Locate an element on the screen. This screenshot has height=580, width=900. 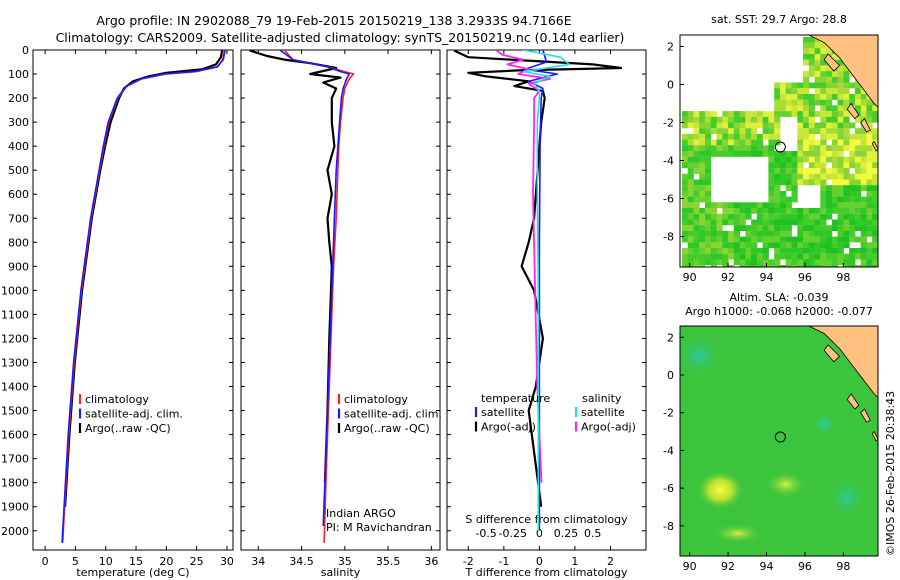
tdiff-x-label: -2 is located at coordinates (468, 561).